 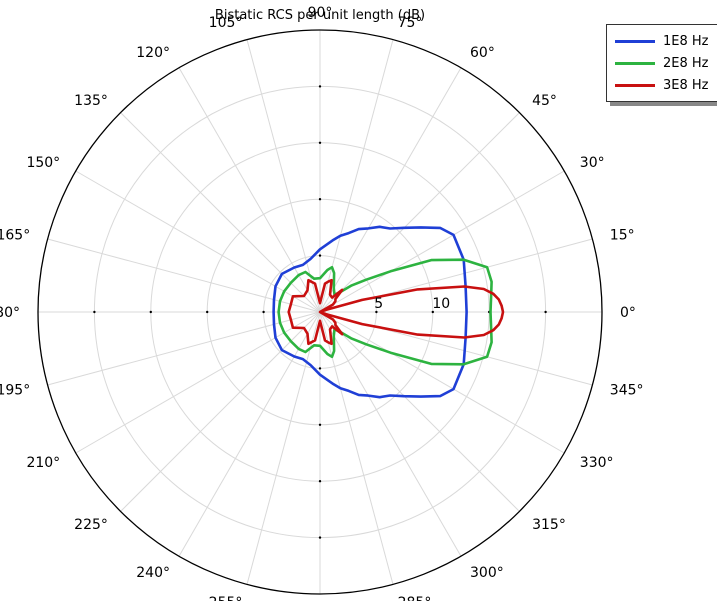 What do you see at coordinates (482, 53) in the screenshot?
I see `angle-tick-label: 60°` at bounding box center [482, 53].